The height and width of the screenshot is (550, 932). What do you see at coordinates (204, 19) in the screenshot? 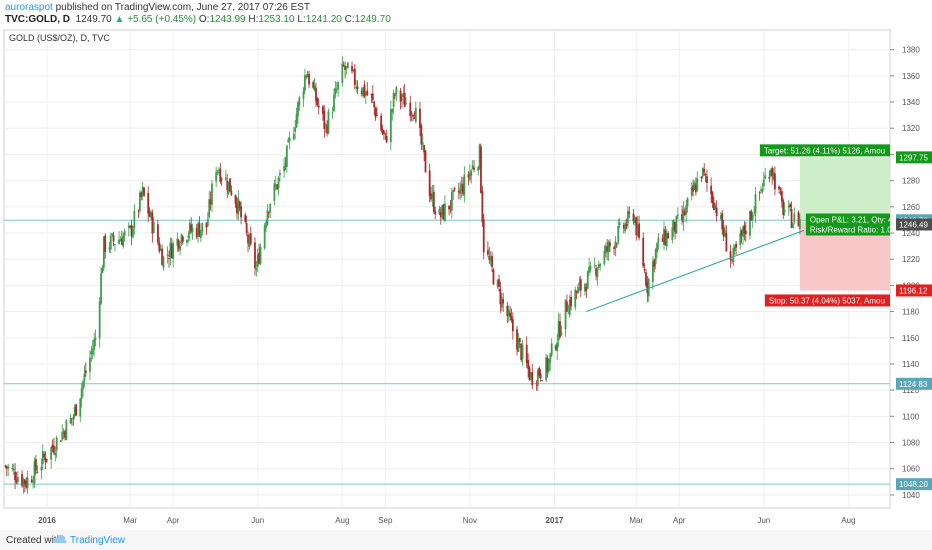
I see `open-label: O:` at bounding box center [204, 19].